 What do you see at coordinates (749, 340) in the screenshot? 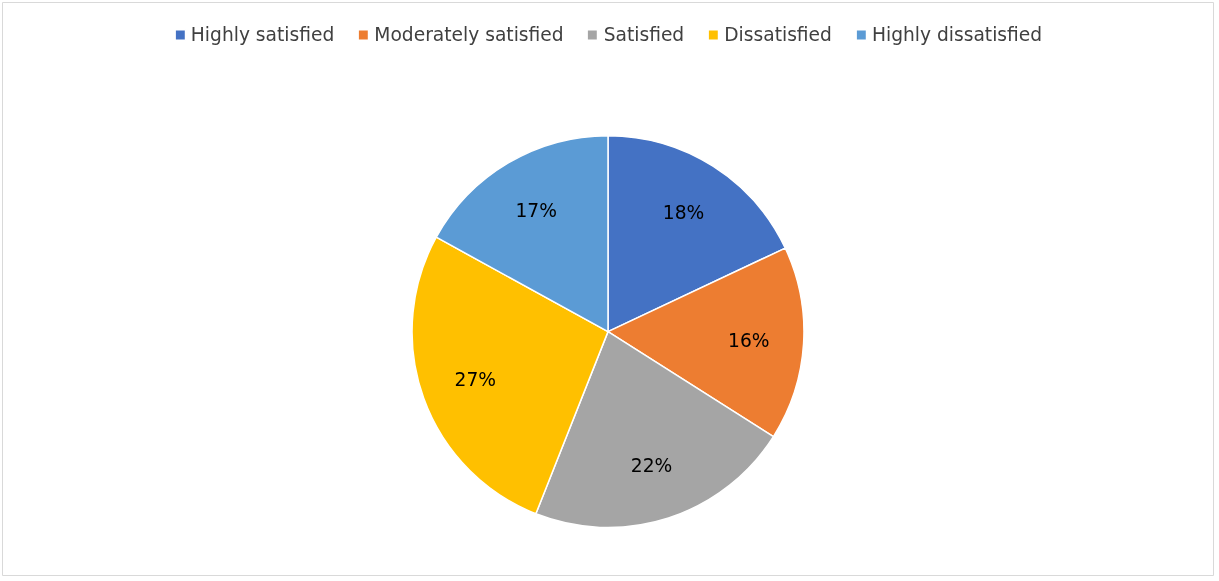
I see `data-label: 16%` at bounding box center [749, 340].